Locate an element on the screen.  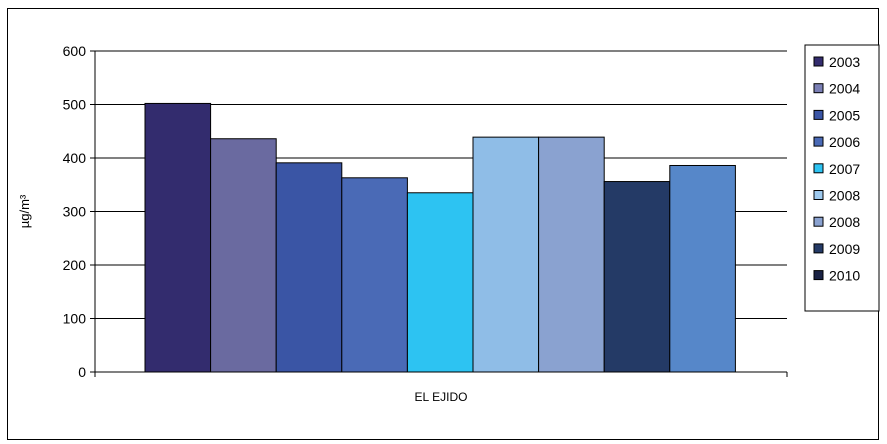
y-tick-label: 100 is located at coordinates (75, 319).